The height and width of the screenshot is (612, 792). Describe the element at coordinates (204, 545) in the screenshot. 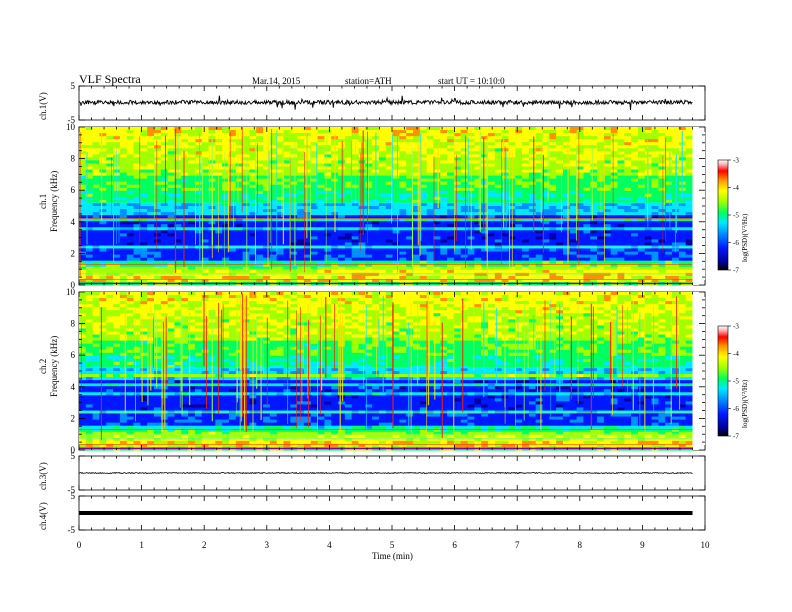

I see `x-tick-label: 2` at that location.